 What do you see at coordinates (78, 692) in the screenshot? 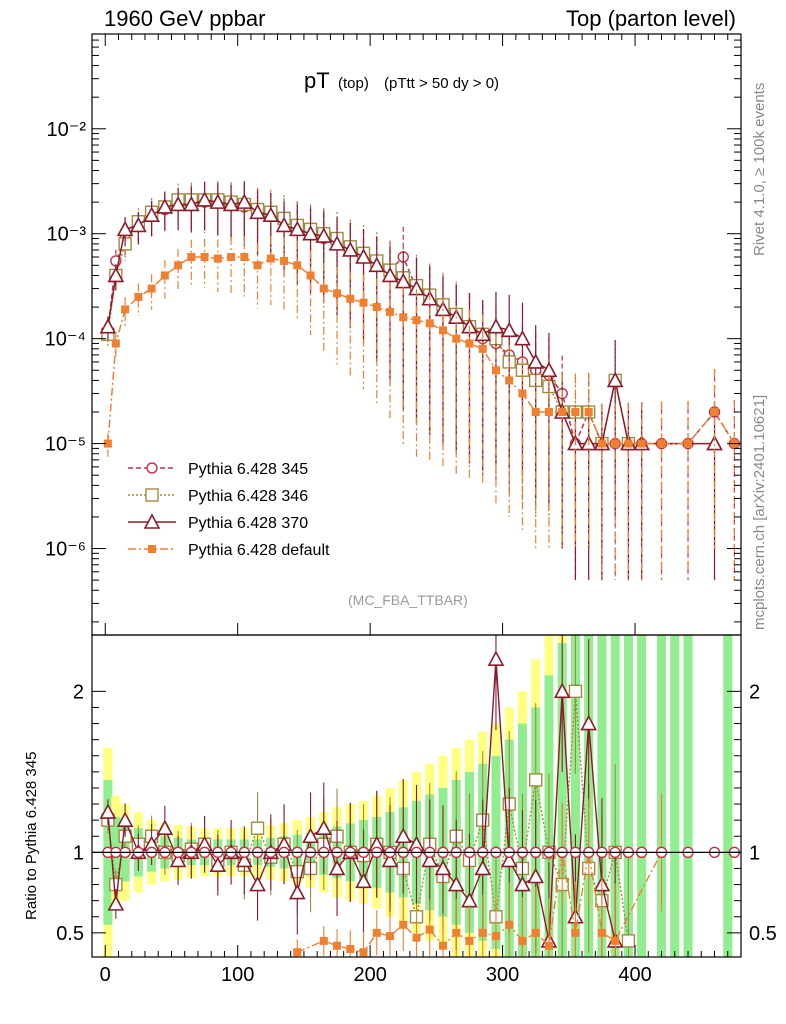
I see `ratio-y-tick-label-2: 2` at bounding box center [78, 692].